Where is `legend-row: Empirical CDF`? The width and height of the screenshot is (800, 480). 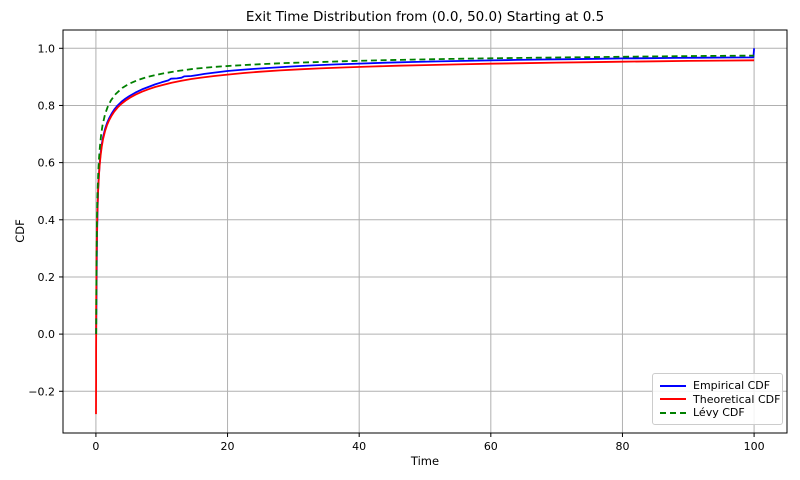
legend-row: Empirical CDF is located at coordinates (717, 385).